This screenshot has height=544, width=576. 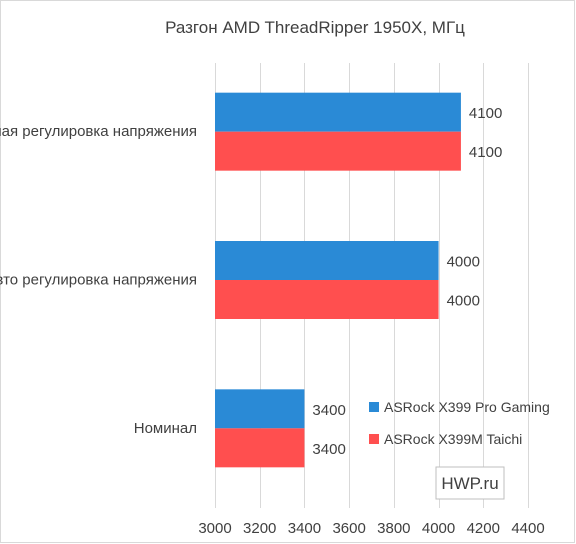 What do you see at coordinates (374, 407) in the screenshot?
I see `legend-swatch-pro-gaming` at bounding box center [374, 407].